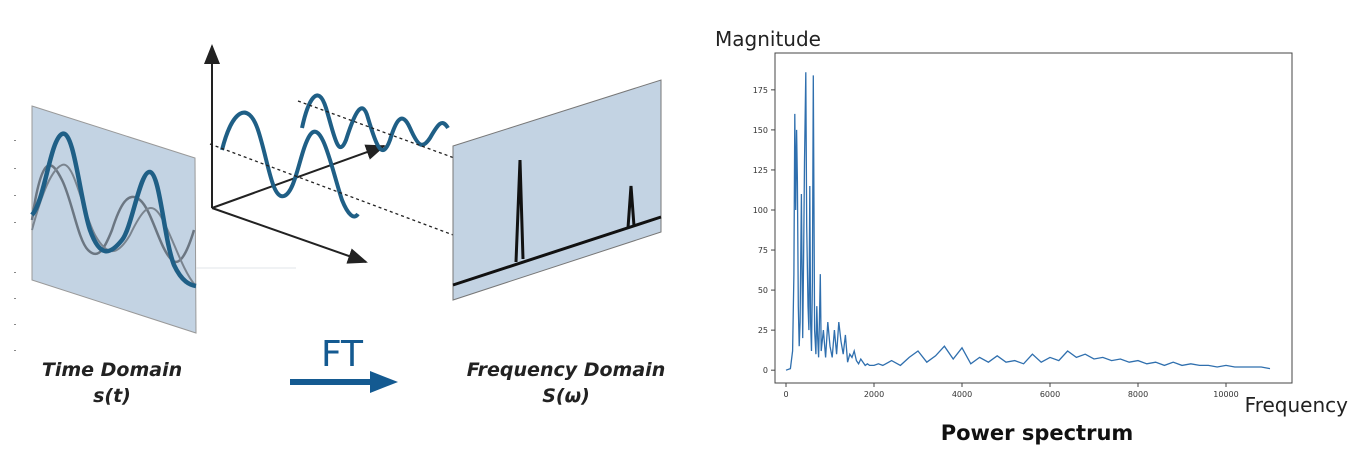 This screenshot has height=458, width=1363. I want to click on time-signal-dark-wave, so click(113, 210).